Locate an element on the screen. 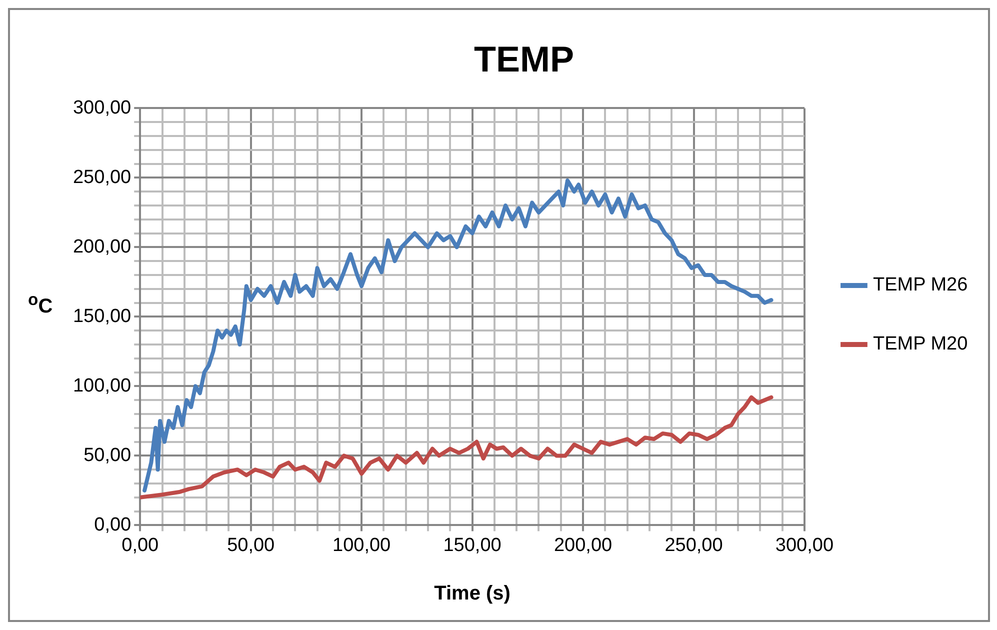 This screenshot has height=630, width=997. x-tick-label: 50,00 is located at coordinates (251, 545).